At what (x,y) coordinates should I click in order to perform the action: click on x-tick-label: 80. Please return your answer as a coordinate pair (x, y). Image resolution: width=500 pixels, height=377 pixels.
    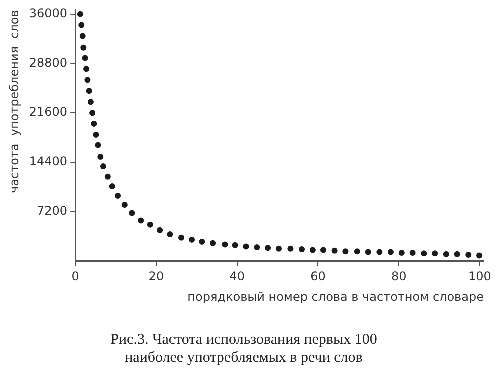
    Looking at the image, I should click on (399, 277).